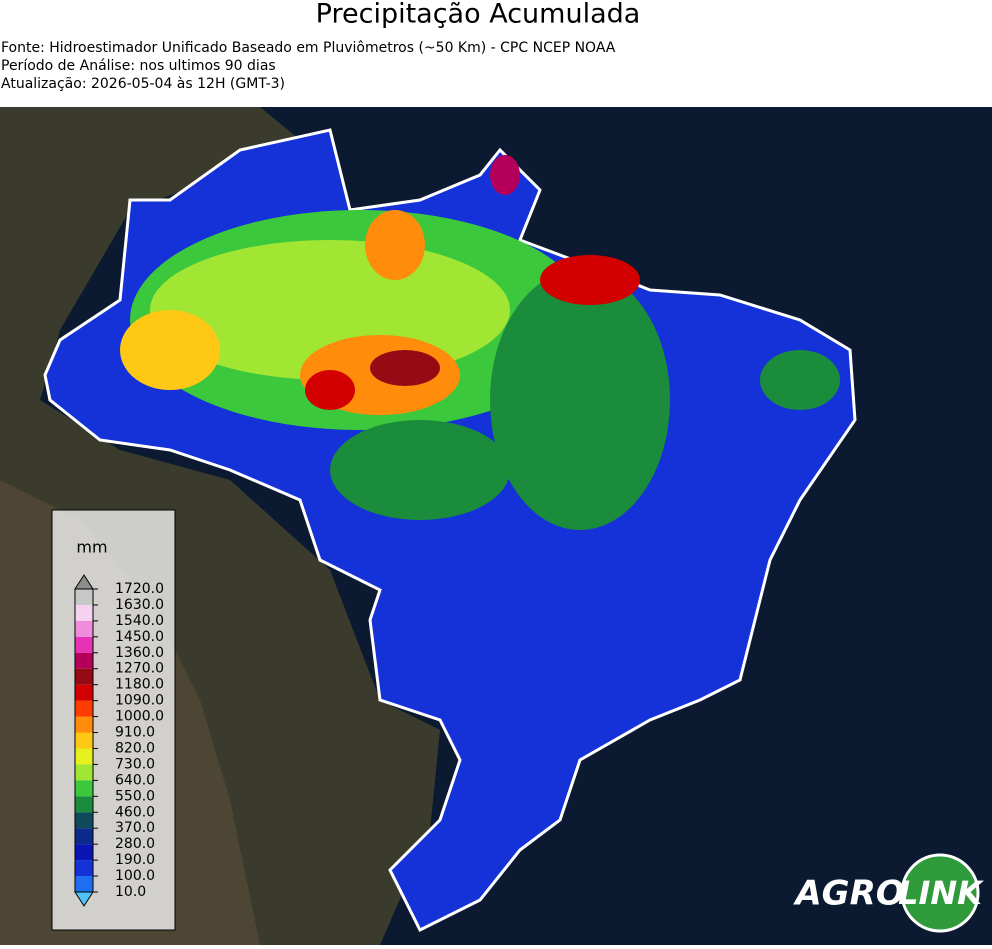 The height and width of the screenshot is (949, 992). I want to click on legend-tick-label: 730.0, so click(135, 764).